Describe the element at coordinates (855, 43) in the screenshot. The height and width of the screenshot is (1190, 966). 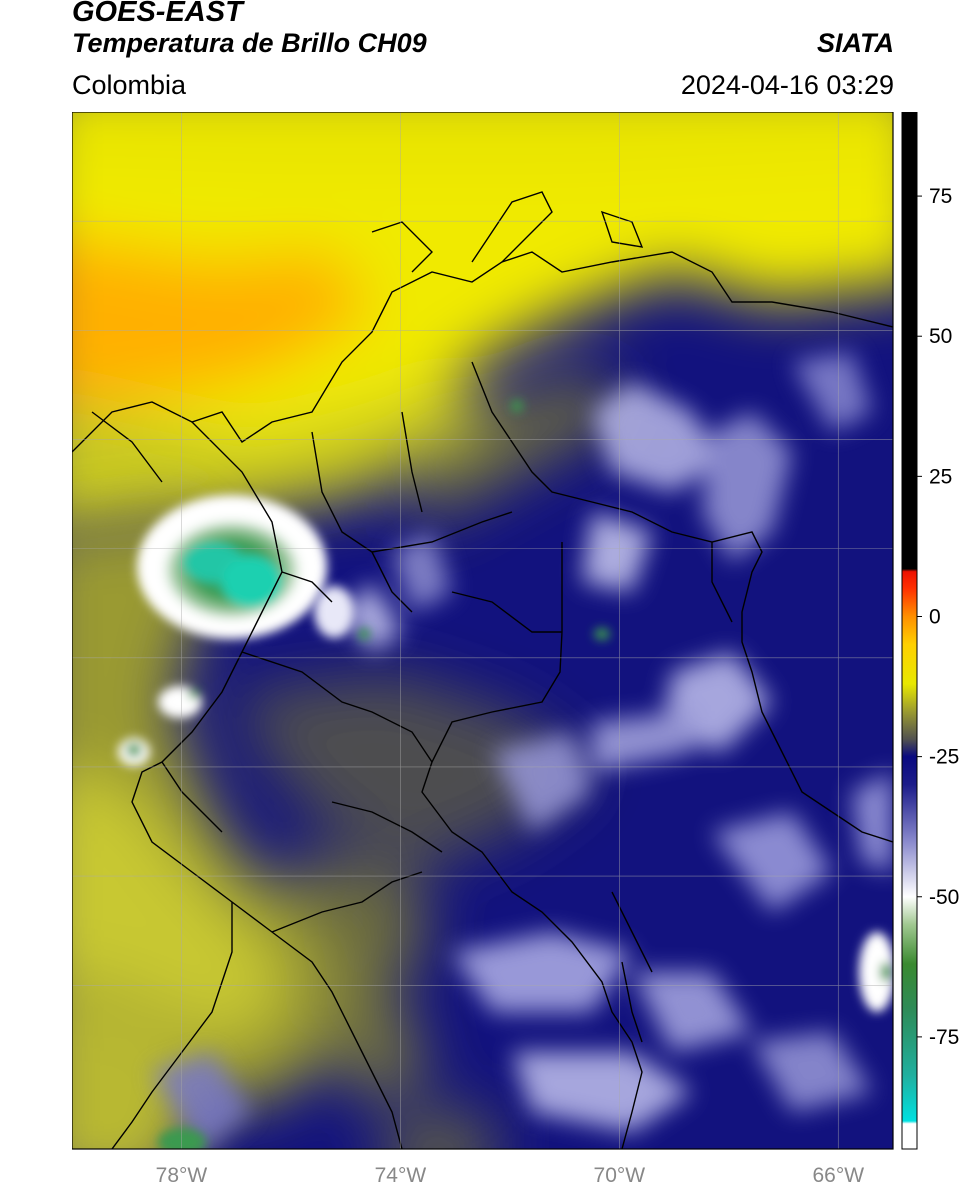
I see `agency-label: SIATA` at that location.